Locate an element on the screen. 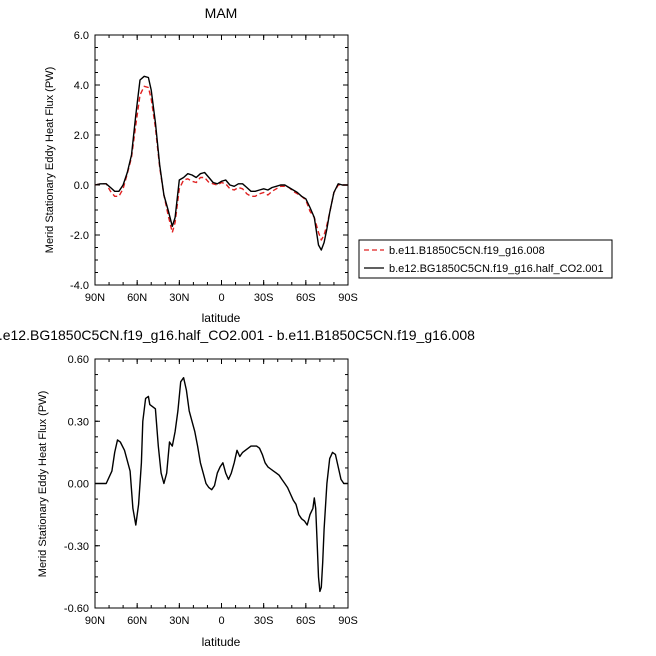 Image resolution: width=656 pixels, height=656 pixels. top-chart-title: MAM is located at coordinates (221, 13).